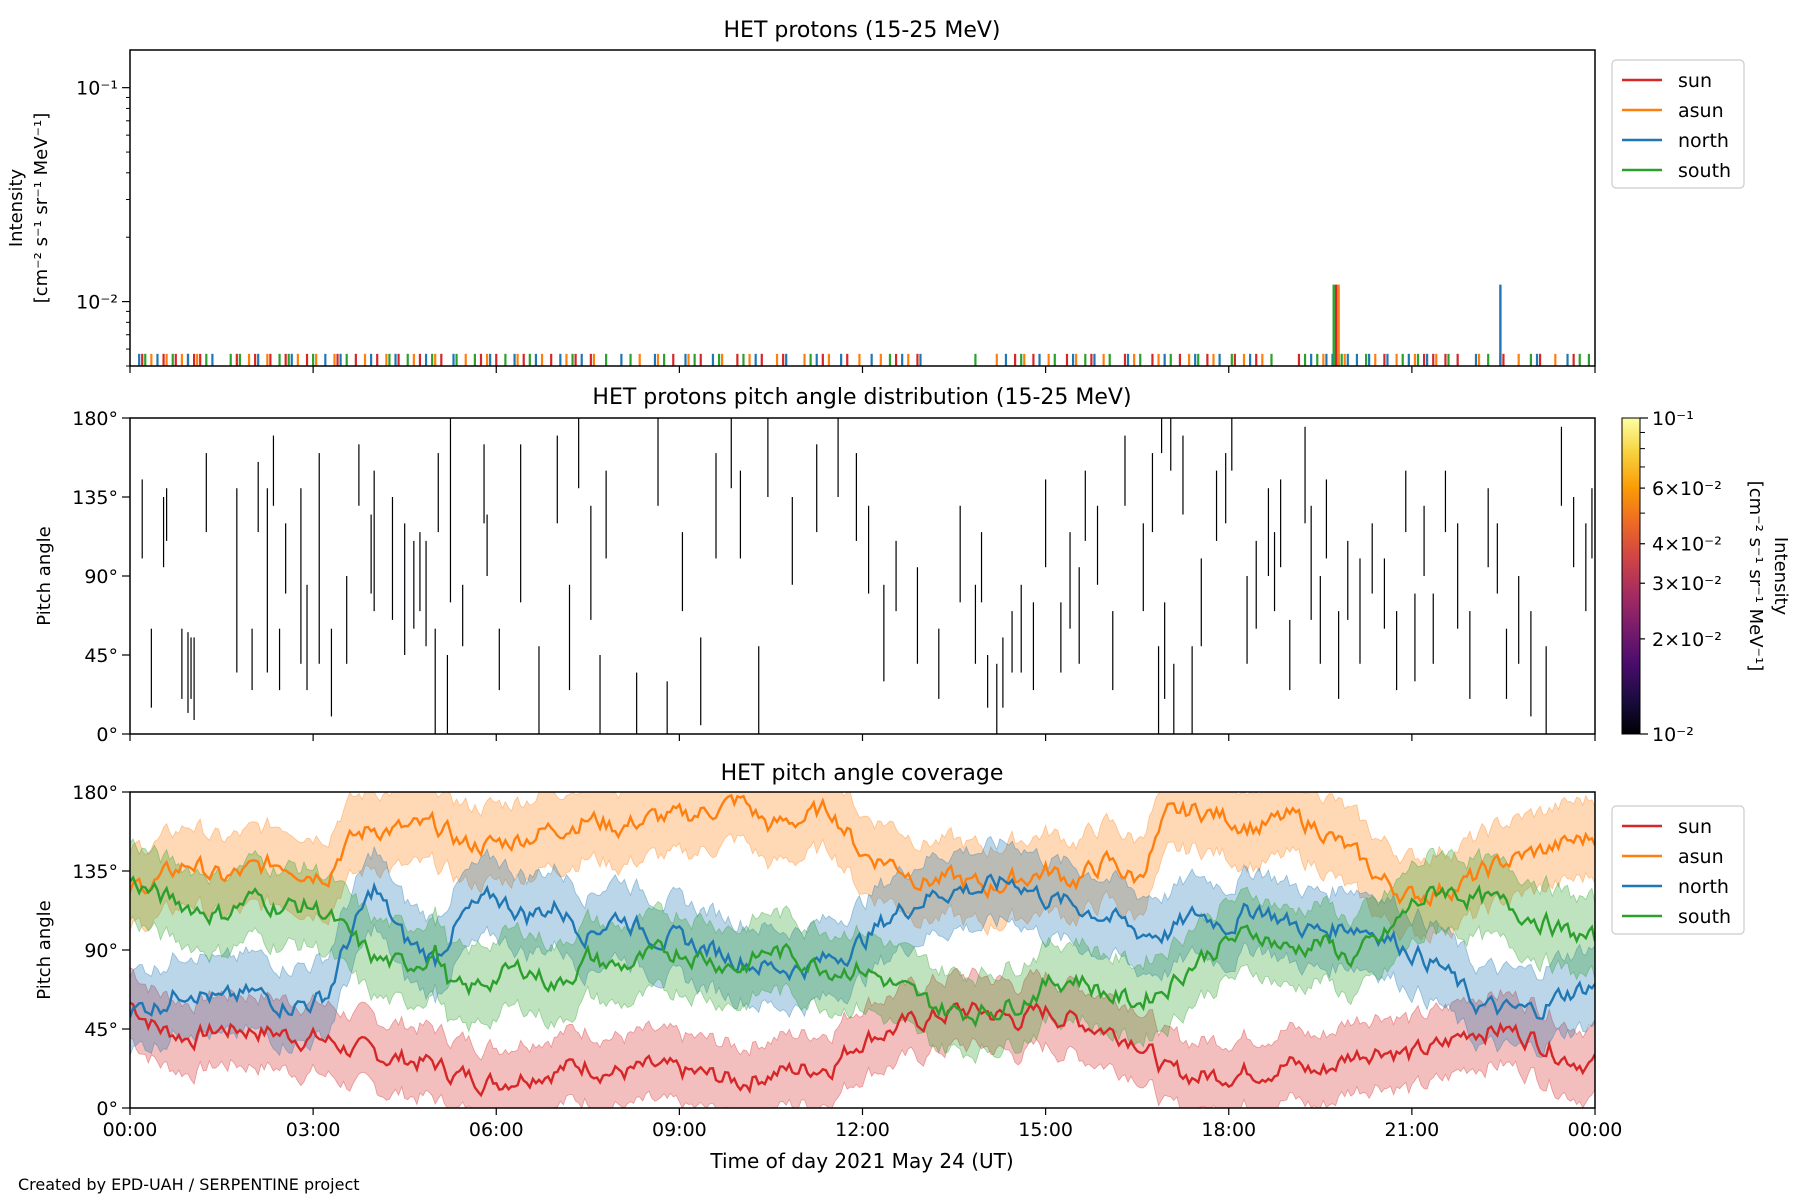 The image size is (1800, 1204). I want to click on colorbar-tick-label: 2×10⁻², so click(1687, 640).